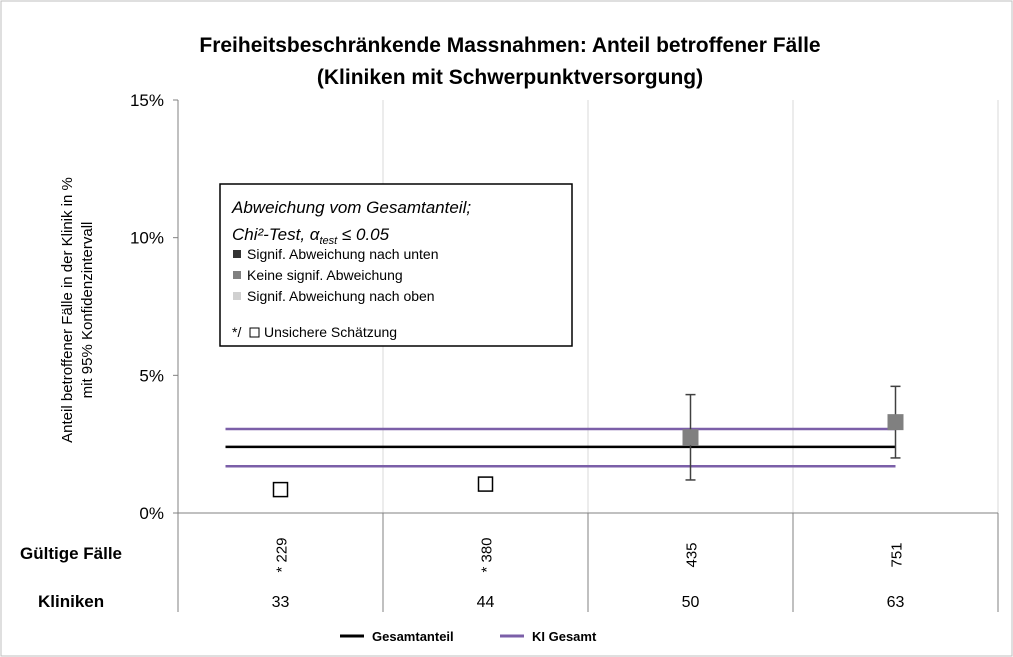 The image size is (1013, 657). Describe the element at coordinates (151, 375) in the screenshot. I see `y-tick-label: 5%` at that location.